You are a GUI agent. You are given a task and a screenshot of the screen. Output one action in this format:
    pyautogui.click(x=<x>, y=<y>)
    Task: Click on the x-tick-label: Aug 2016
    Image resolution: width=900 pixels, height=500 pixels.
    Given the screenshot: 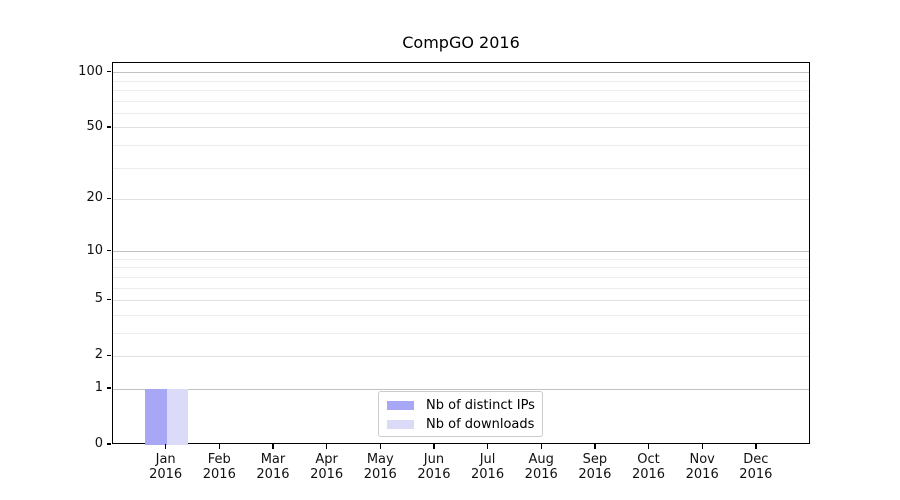 What is the action you would take?
    pyautogui.click(x=541, y=467)
    